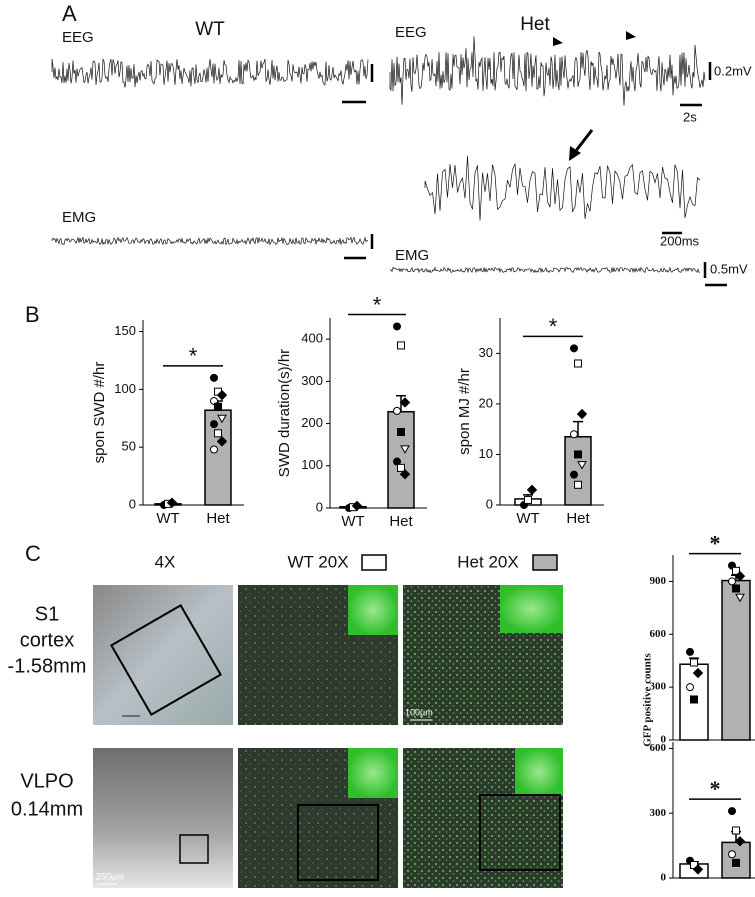 Image resolution: width=755 pixels, height=897 pixels. Describe the element at coordinates (680, 240) in the screenshot. I see `scale-label: 200ms` at that location.